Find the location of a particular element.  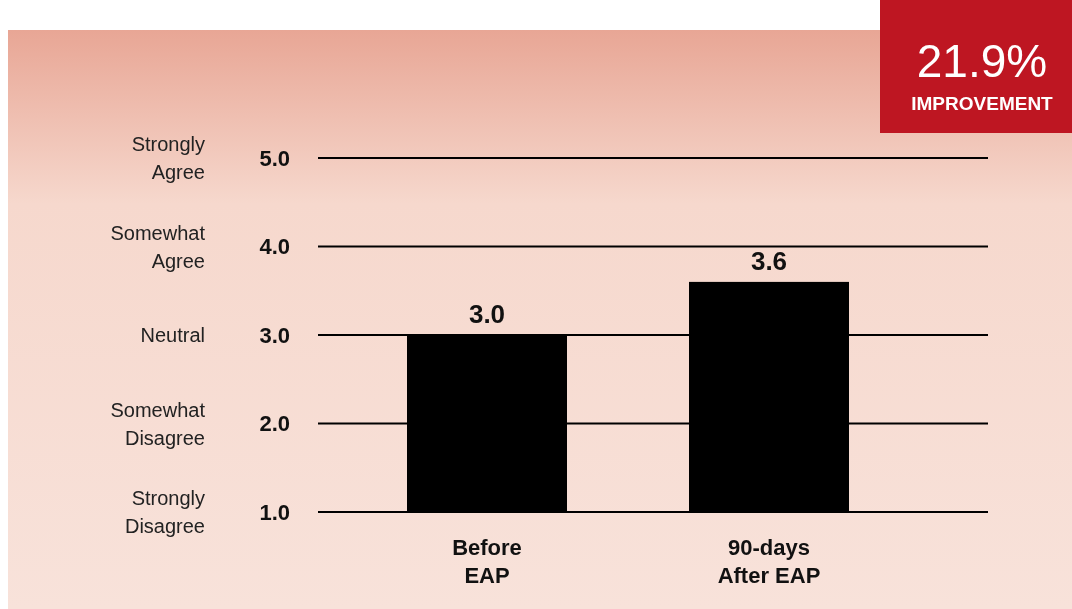

text: Neutral is located at coordinates (172, 335).